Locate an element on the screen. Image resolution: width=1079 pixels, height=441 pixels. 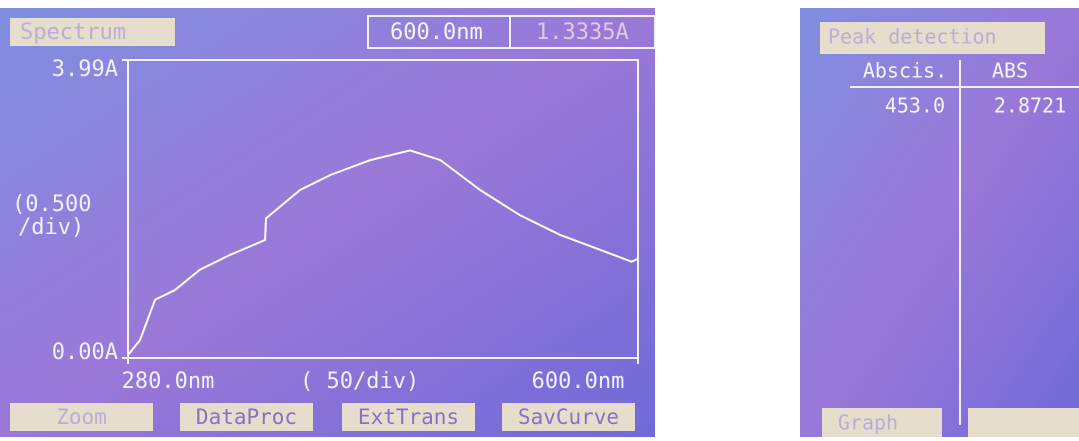
table-cell: 453.0 is located at coordinates (915, 106).